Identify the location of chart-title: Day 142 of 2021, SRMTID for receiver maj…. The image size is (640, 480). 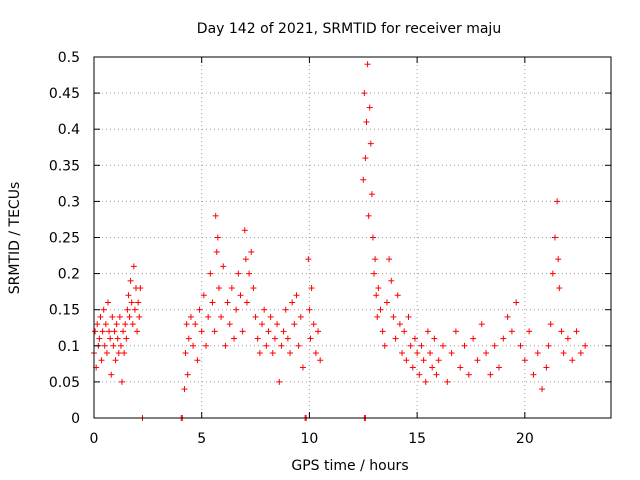
(349, 29).